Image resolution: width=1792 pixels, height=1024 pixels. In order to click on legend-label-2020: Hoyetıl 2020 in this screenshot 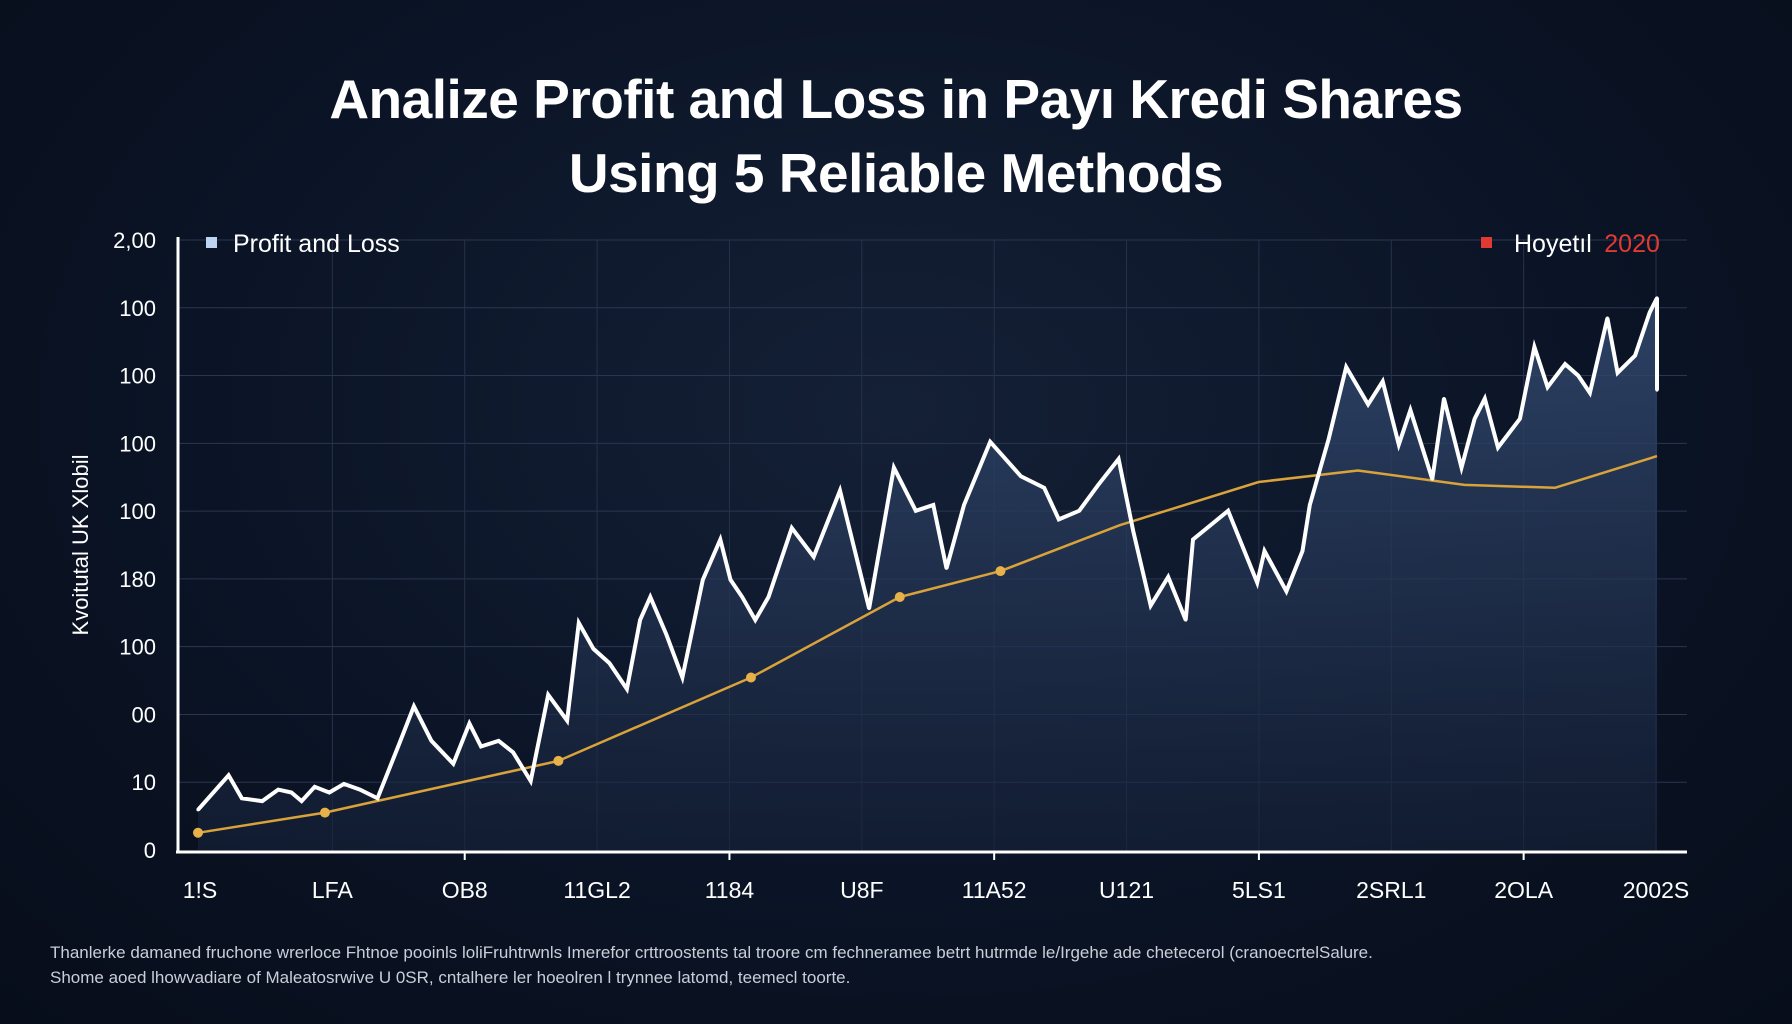, I will do `click(1587, 244)`.